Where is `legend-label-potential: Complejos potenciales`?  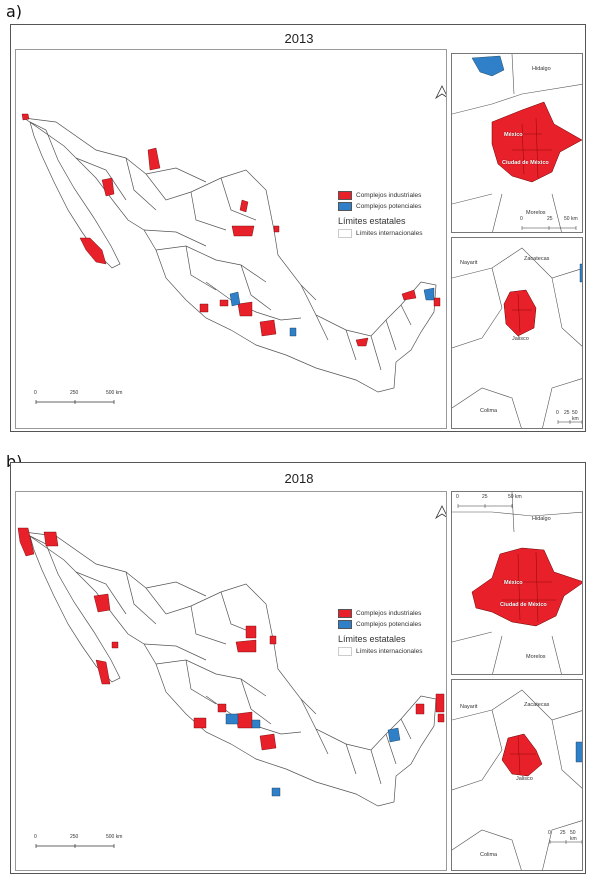
legend-label-potential: Complejos potenciales is located at coordinates (389, 624).